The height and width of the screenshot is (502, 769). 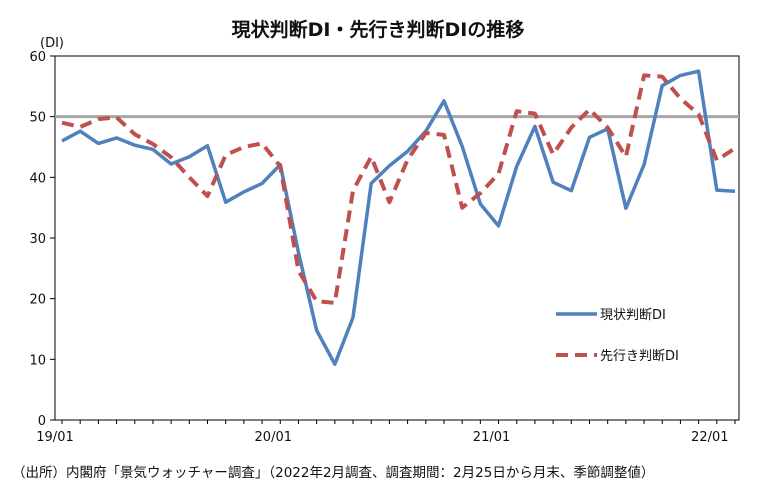 What do you see at coordinates (639, 356) in the screenshot?
I see `legend-label-2: 先行き判断DI` at bounding box center [639, 356].